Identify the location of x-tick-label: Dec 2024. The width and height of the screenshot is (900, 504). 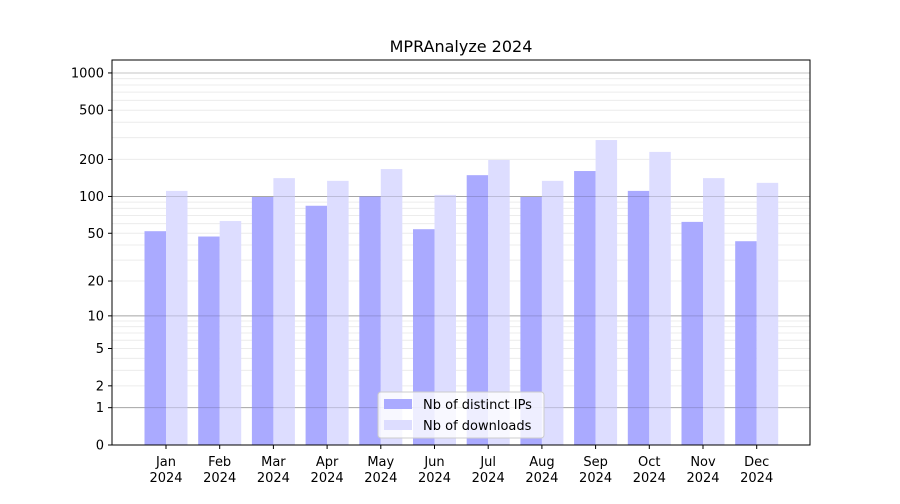
(756, 470).